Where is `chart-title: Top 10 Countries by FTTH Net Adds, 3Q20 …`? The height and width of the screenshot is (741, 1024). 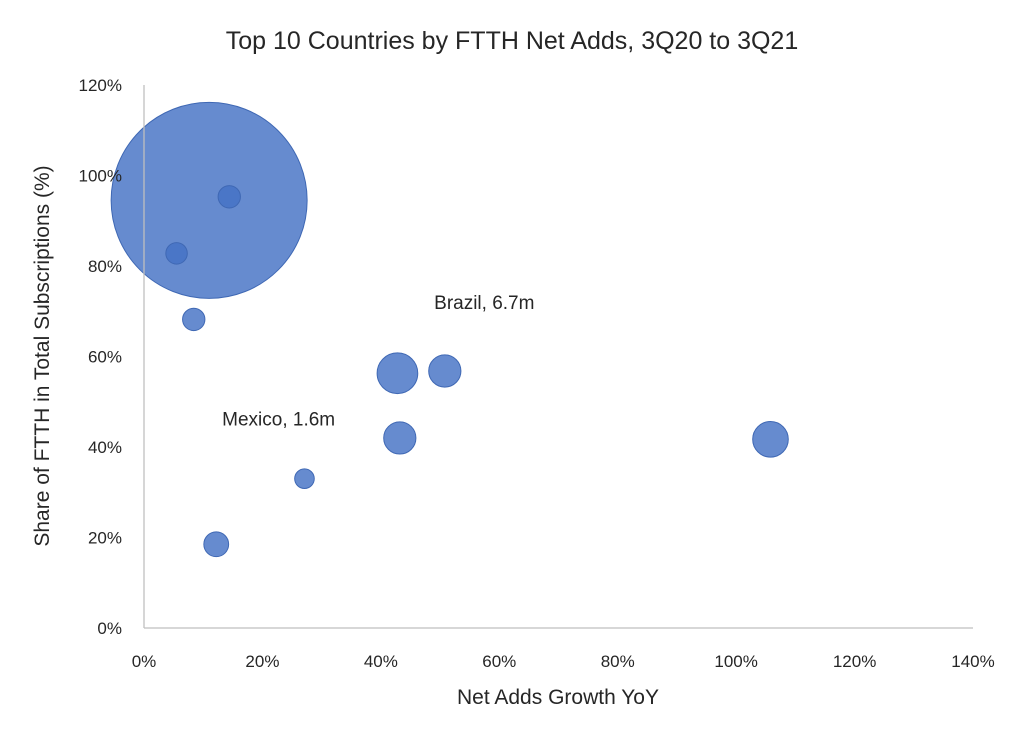 chart-title: Top 10 Countries by FTTH Net Adds, 3Q20 … is located at coordinates (512, 41).